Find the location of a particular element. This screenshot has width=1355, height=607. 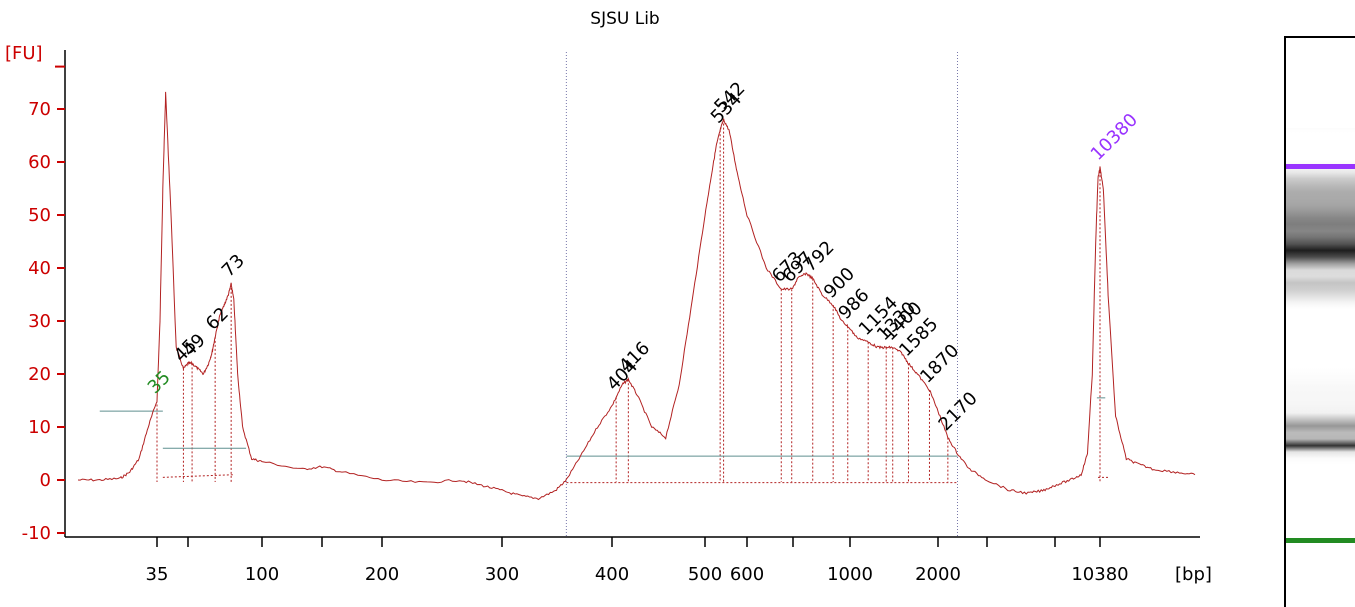

x-tick-label: 500 is located at coordinates (705, 574).